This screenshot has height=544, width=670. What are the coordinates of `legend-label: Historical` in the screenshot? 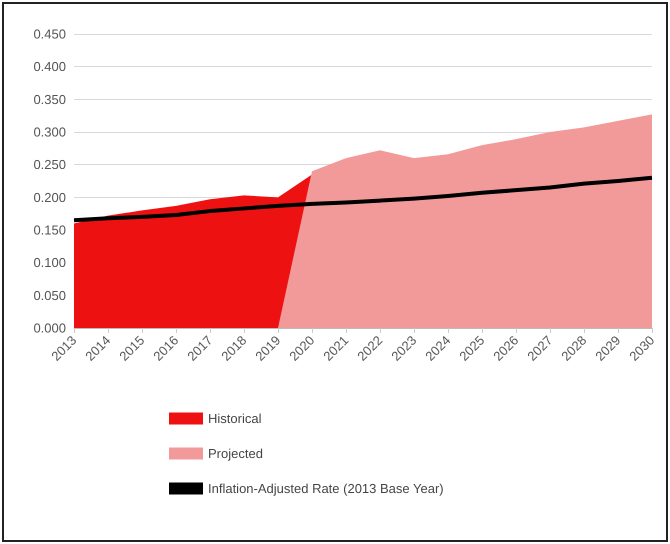 It's located at (235, 418).